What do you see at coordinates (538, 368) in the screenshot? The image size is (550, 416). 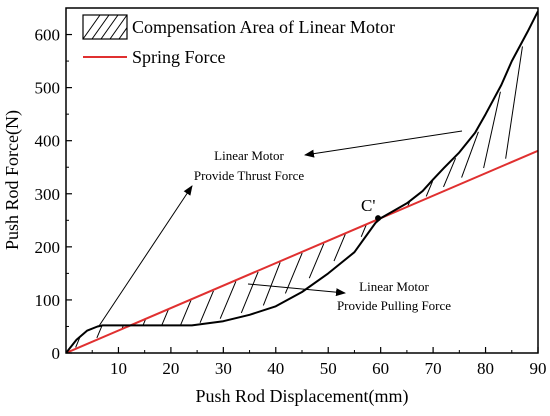 I see `x-tick-label: 90` at bounding box center [538, 368].